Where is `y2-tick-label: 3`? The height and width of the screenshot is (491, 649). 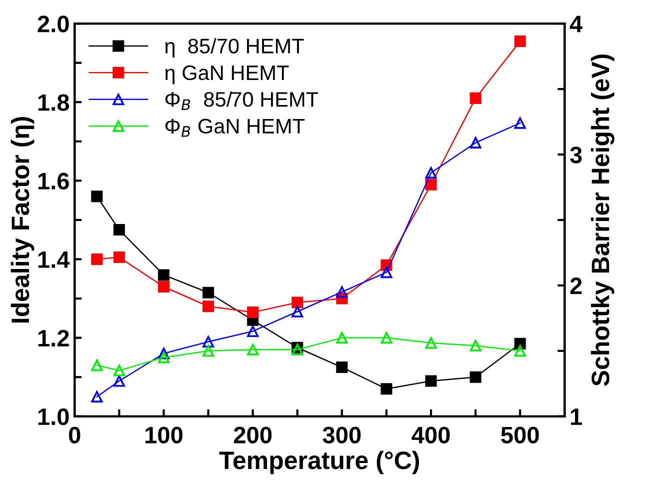
y2-tick-label: 3 is located at coordinates (576, 155).